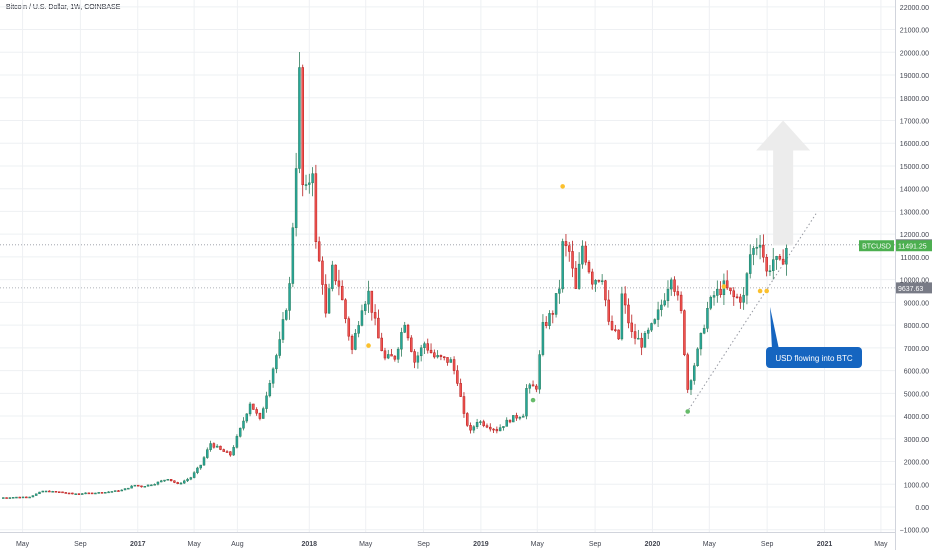 This screenshot has width=932, height=550. What do you see at coordinates (814, 358) in the screenshot?
I see `callout-text: USD flowing into BTC` at bounding box center [814, 358].